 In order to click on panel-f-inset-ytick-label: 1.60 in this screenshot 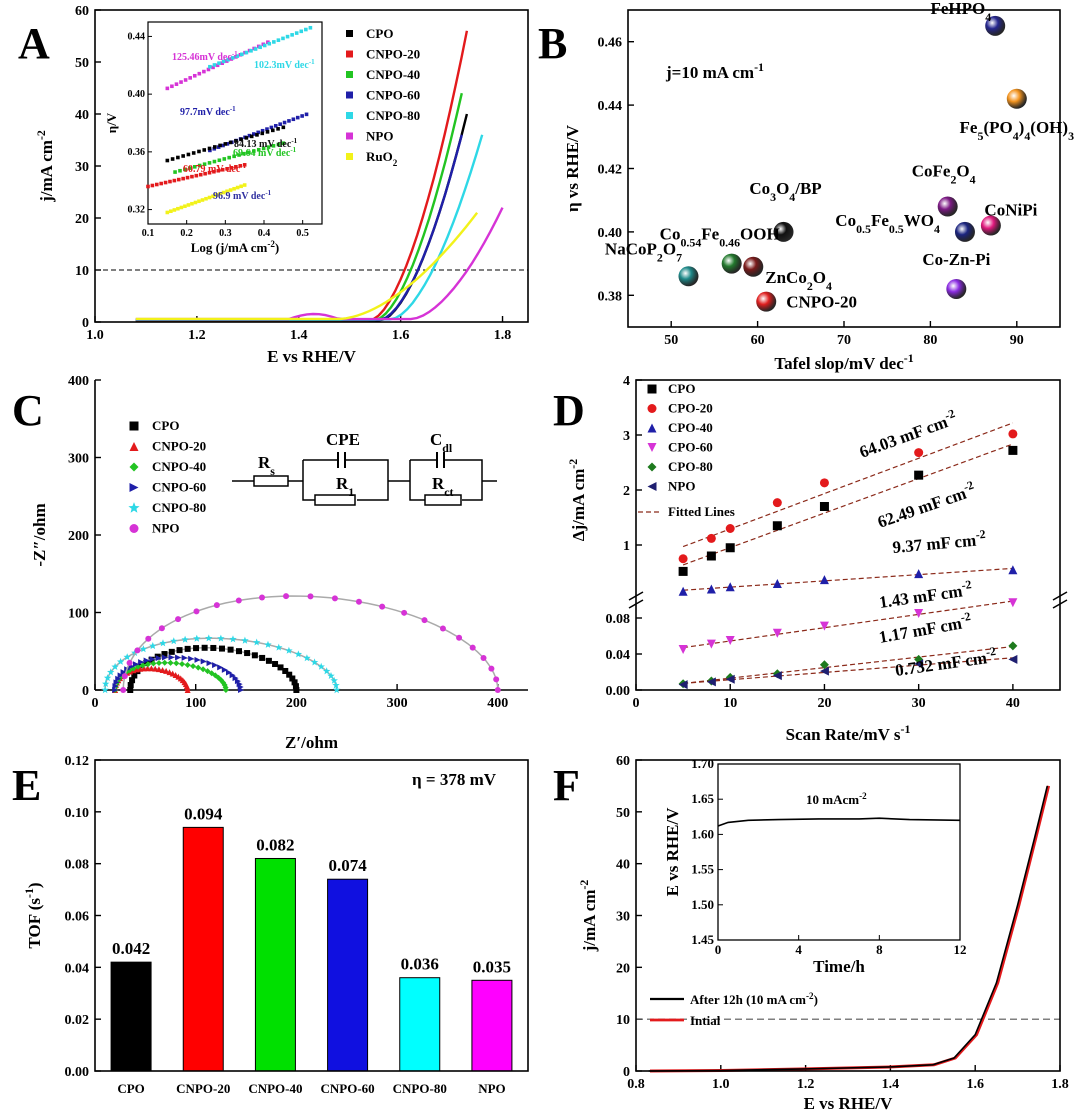, I will do `click(702, 833)`.